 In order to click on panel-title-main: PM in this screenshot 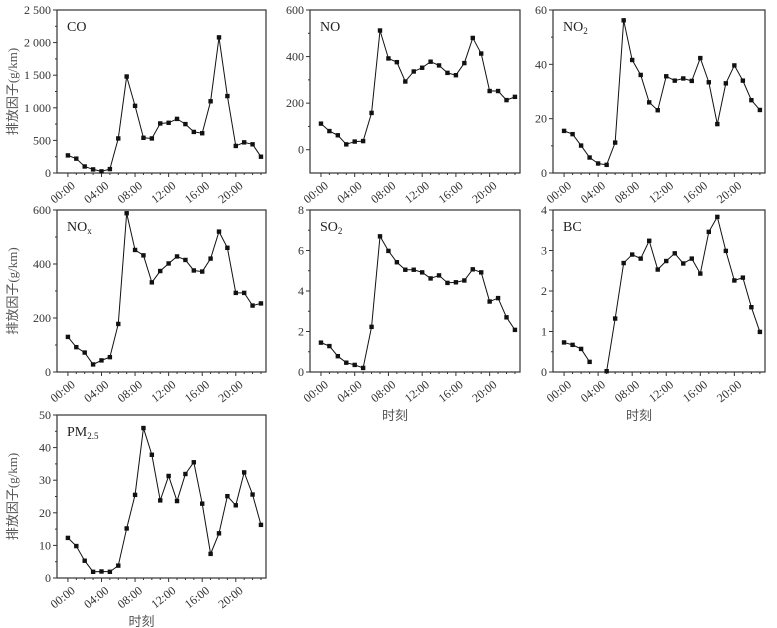, I will do `click(77, 432)`.